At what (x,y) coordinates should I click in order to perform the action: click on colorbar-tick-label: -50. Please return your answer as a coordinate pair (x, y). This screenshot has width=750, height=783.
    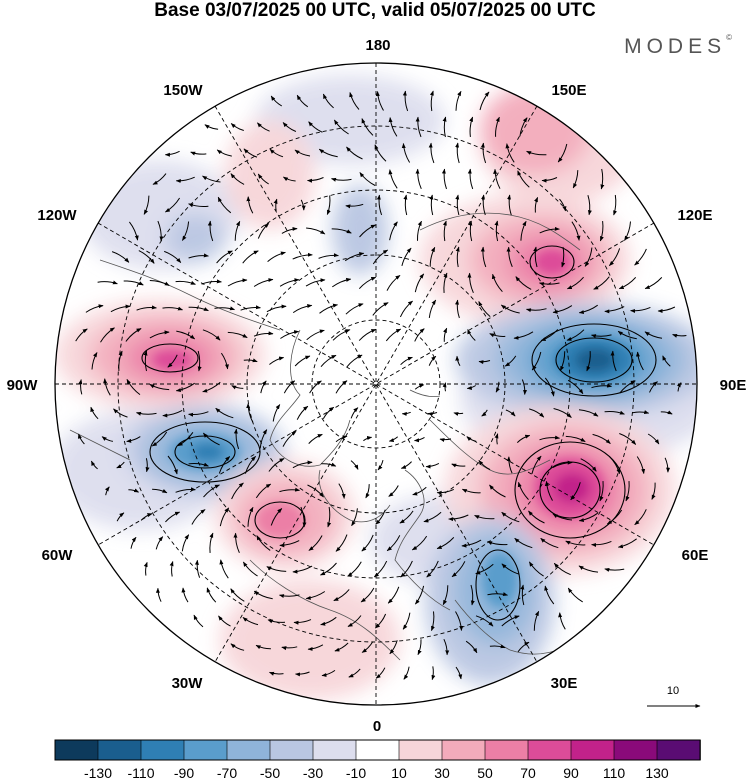
    Looking at the image, I should click on (270, 773).